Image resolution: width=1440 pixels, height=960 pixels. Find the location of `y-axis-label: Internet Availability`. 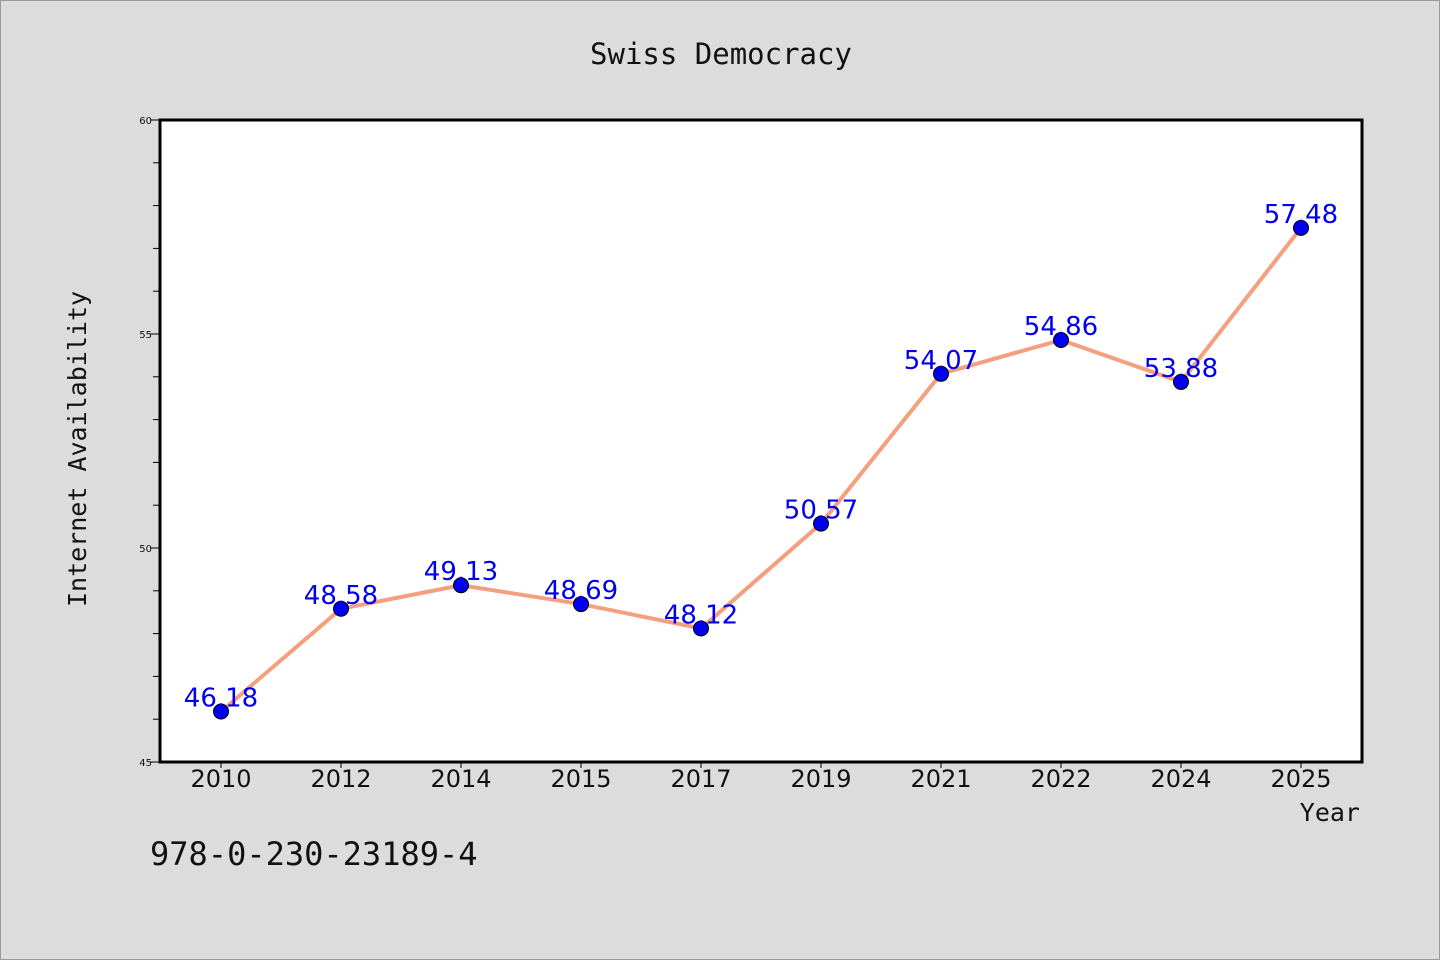

y-axis-label: Internet Availability is located at coordinates (77, 449).